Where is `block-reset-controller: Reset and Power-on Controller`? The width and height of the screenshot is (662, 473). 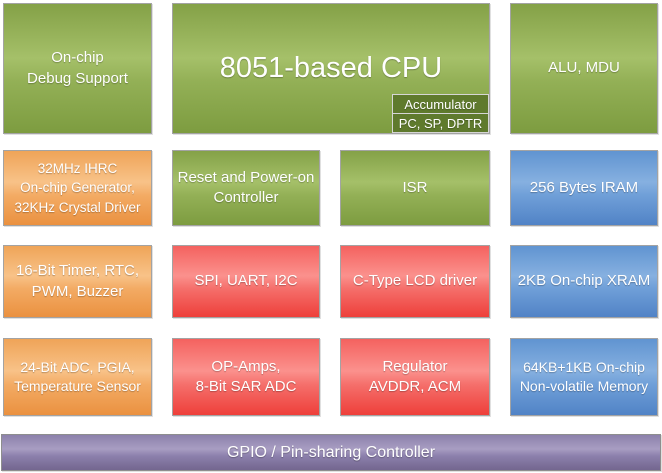 block-reset-controller: Reset and Power-on Controller is located at coordinates (246, 188).